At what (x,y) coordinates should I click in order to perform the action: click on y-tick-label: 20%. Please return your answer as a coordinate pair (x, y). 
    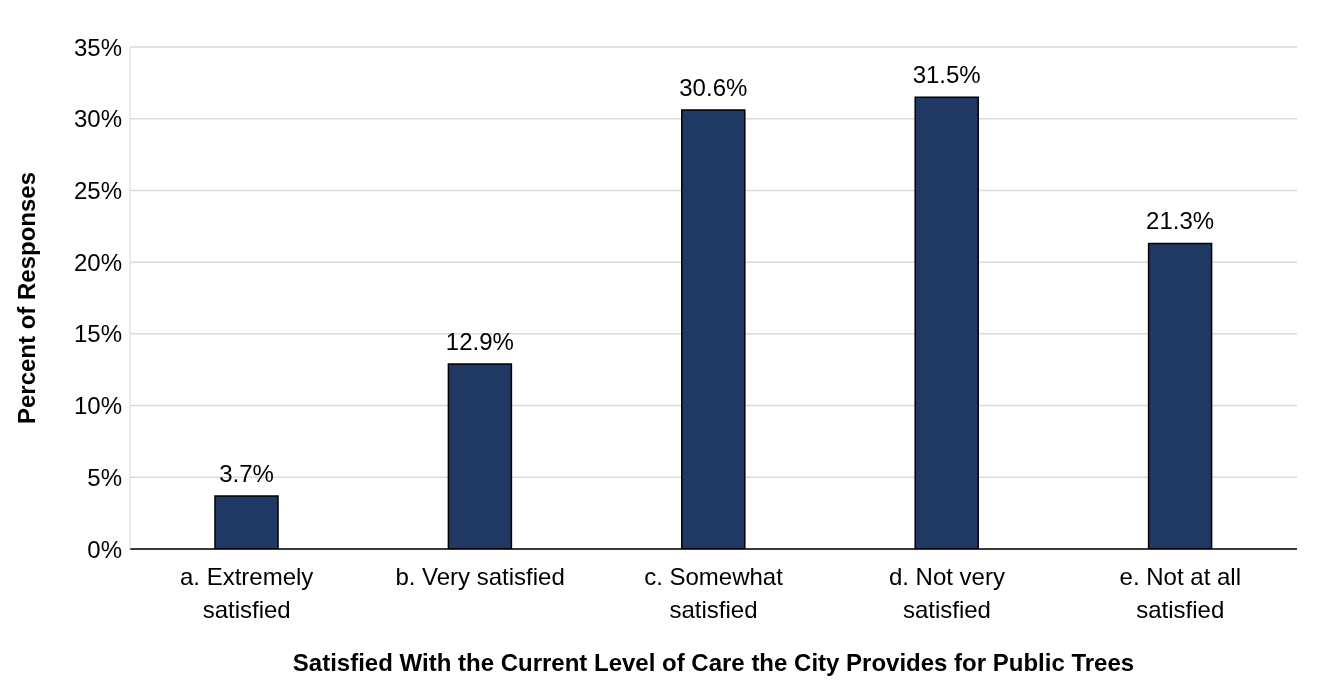
    Looking at the image, I should click on (97, 262).